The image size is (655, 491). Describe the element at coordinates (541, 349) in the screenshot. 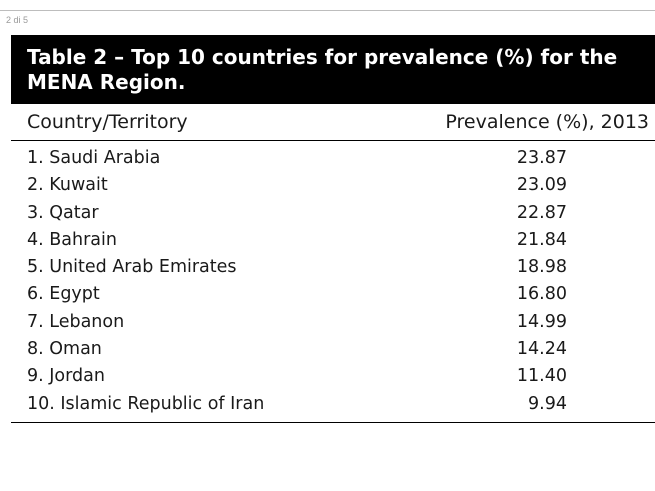

I see `prevalence-cell: 14.24` at that location.